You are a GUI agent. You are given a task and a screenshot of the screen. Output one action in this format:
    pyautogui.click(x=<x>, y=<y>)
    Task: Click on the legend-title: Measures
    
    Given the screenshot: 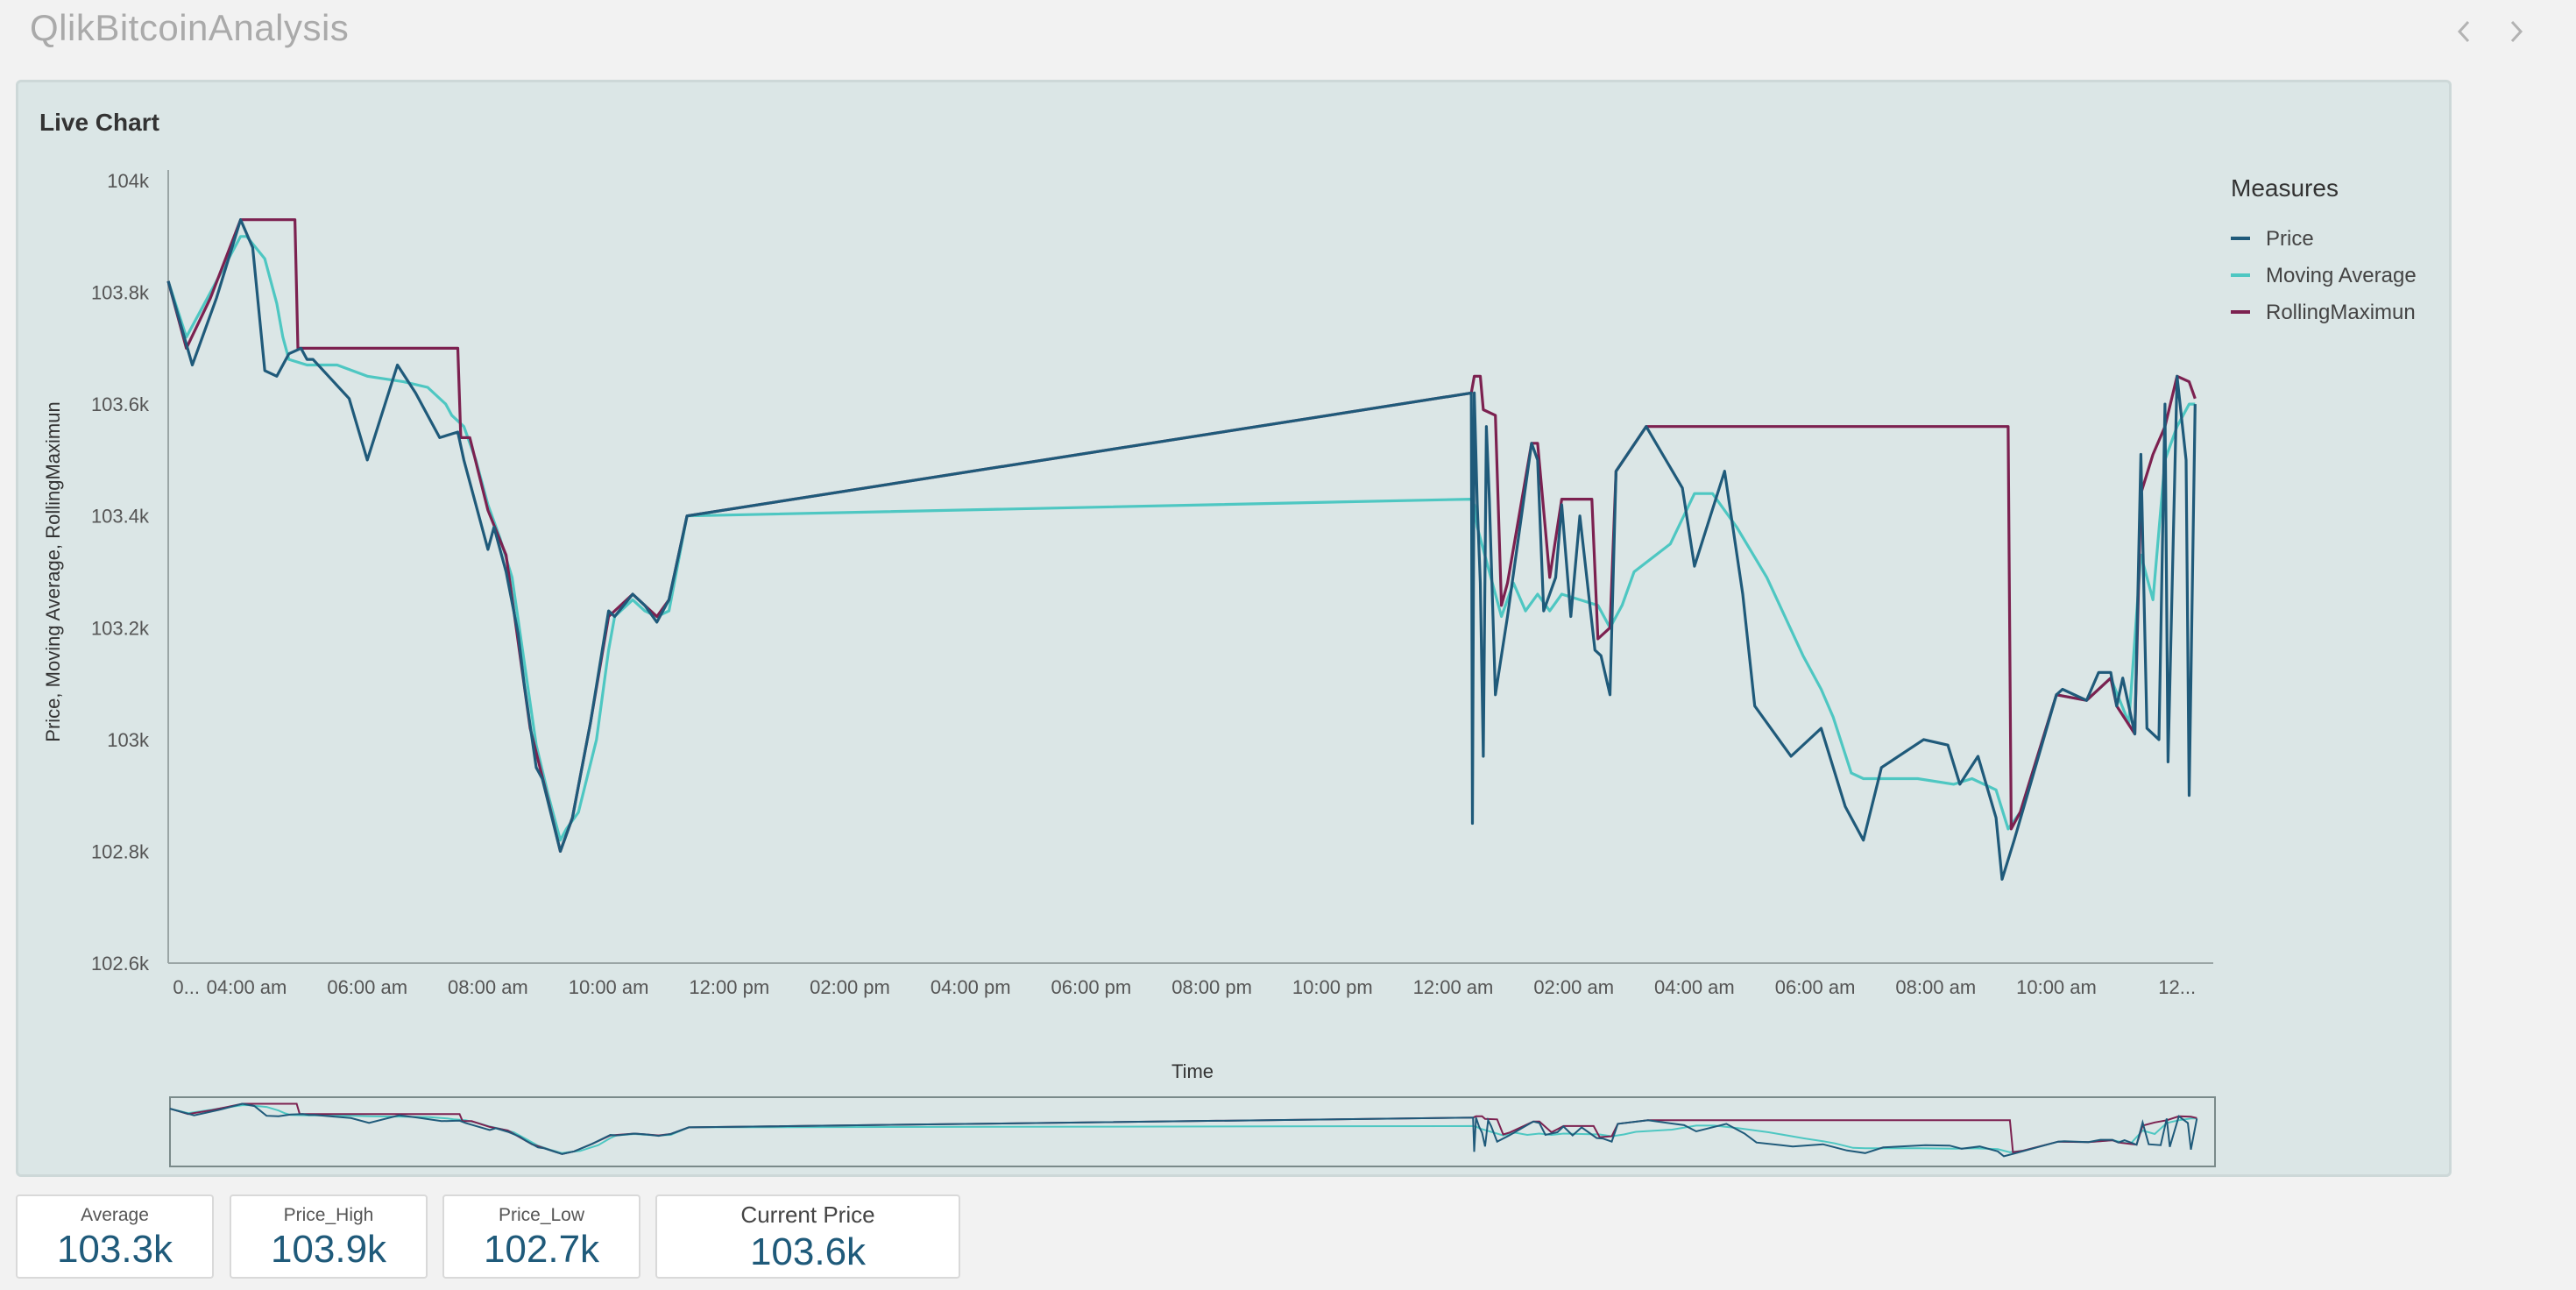 What is the action you would take?
    pyautogui.click(x=2285, y=188)
    